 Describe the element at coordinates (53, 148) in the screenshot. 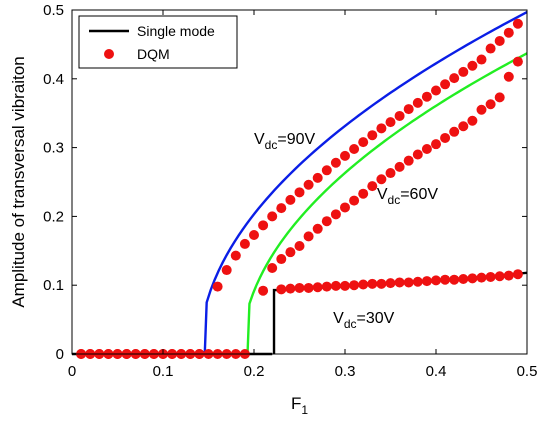

I see `y-tick-label: 0.3` at that location.